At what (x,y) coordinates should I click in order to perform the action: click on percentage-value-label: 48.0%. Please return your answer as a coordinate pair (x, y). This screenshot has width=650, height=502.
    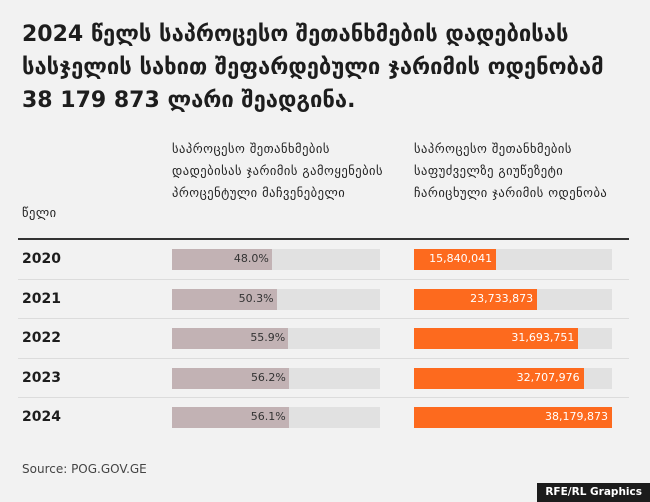
    Looking at the image, I should click on (251, 258).